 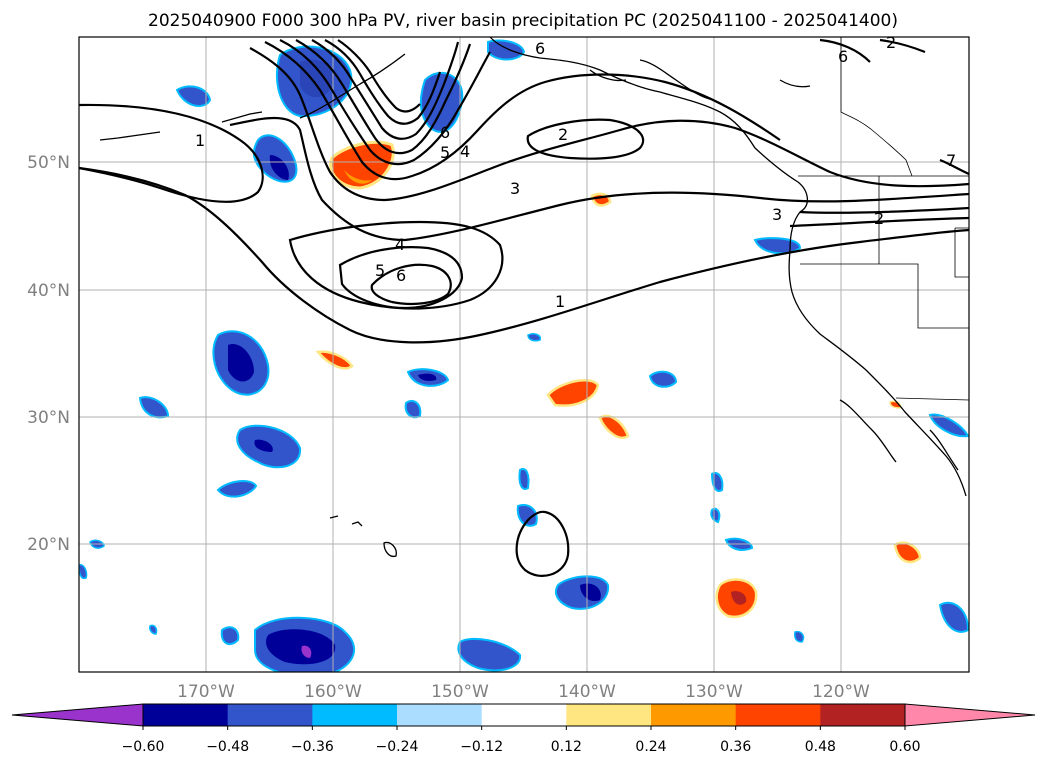 What do you see at coordinates (333, 692) in the screenshot?
I see `lon-label: 160°W` at bounding box center [333, 692].